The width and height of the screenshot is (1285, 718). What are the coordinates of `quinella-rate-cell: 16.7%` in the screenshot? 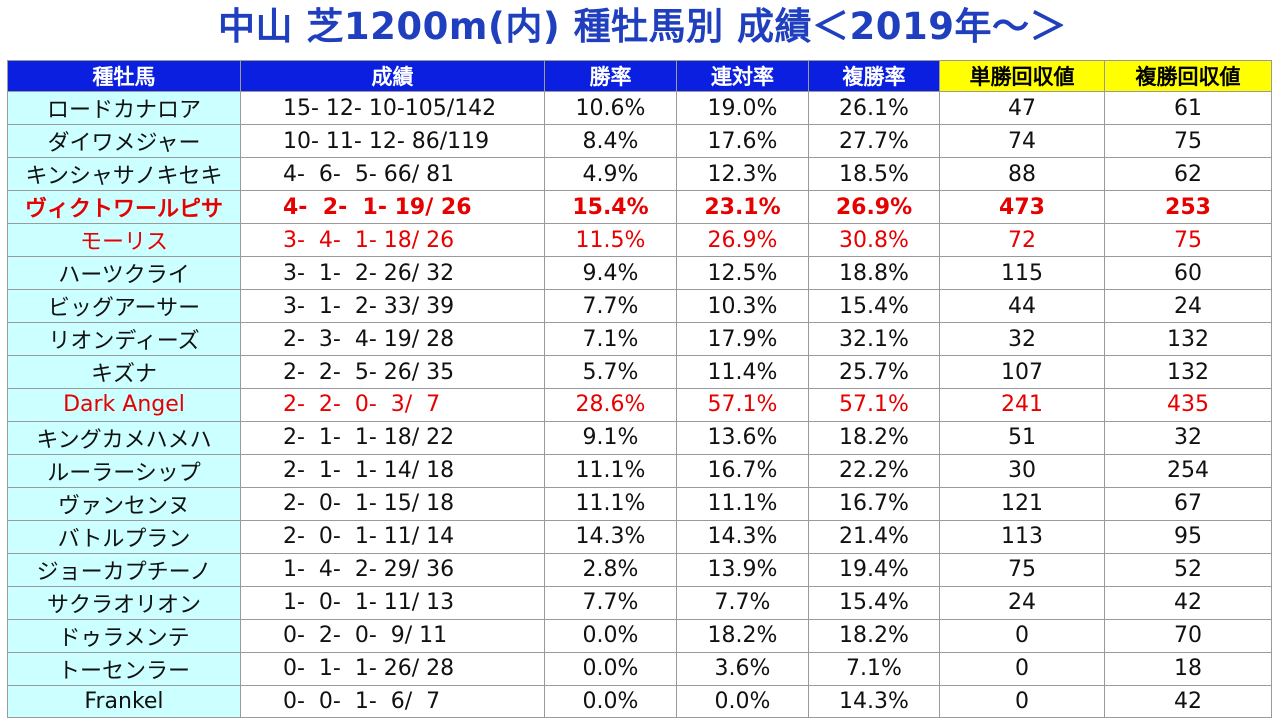 It's located at (742, 470).